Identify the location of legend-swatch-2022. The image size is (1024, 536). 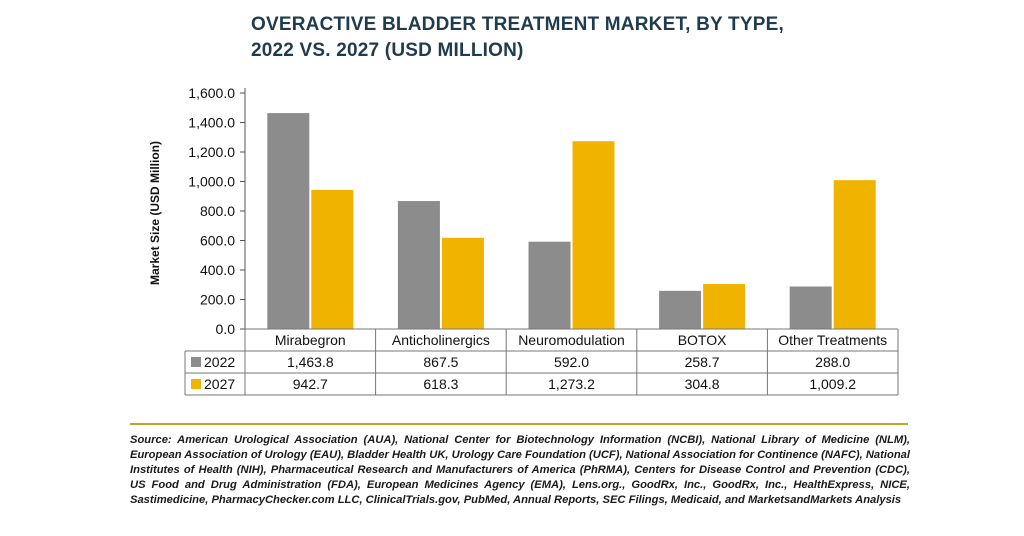
(196, 362).